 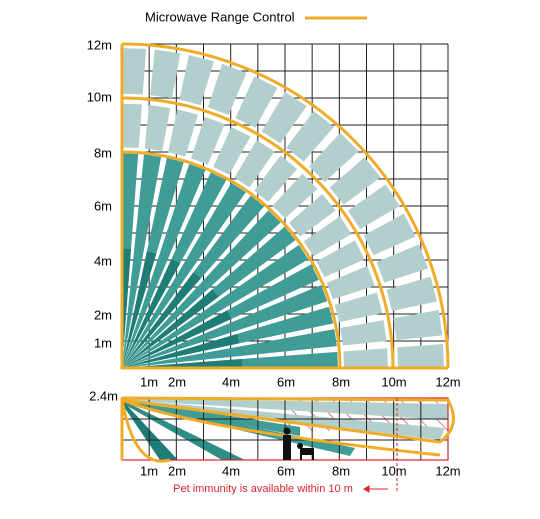 I want to click on y-label: 2m, so click(x=103, y=314).